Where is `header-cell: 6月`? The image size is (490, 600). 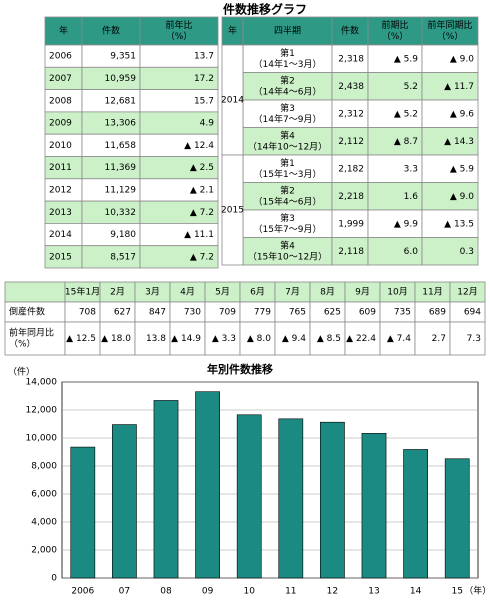
header-cell: 6月 is located at coordinates (257, 292).